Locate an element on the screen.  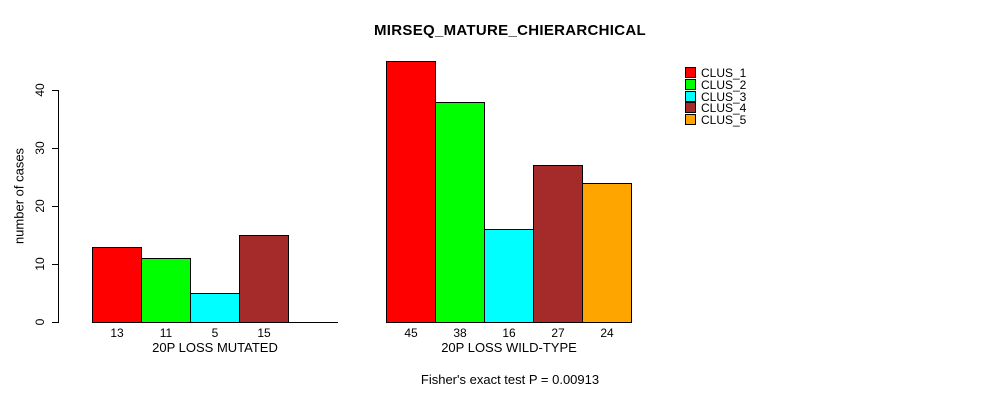
legend-label: CLUS_4 is located at coordinates (724, 108).